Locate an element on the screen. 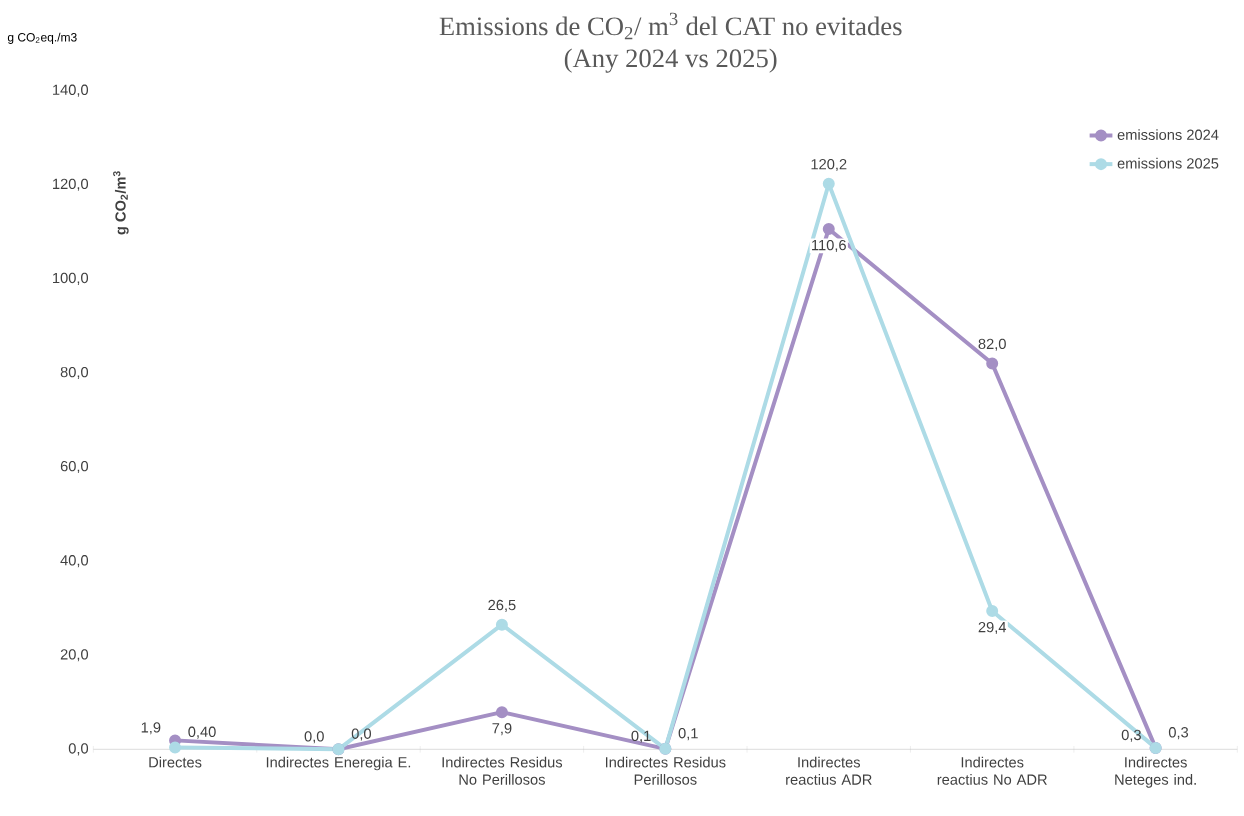 Image resolution: width=1244 pixels, height=816 pixels. y-tick-label: 100,0 is located at coordinates (71, 278).